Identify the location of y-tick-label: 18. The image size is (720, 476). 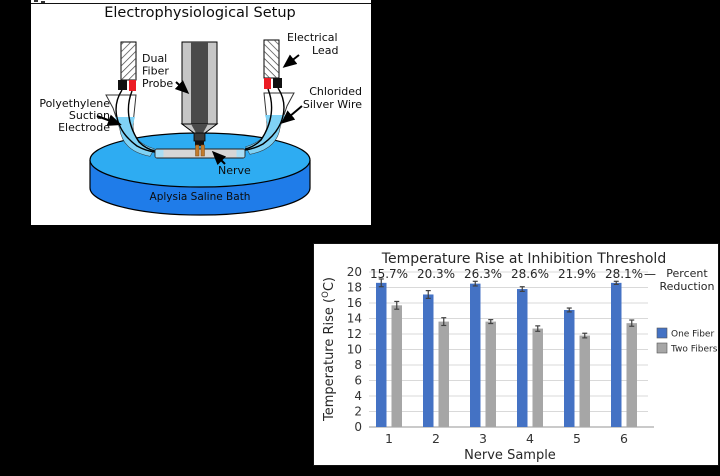
(354, 288).